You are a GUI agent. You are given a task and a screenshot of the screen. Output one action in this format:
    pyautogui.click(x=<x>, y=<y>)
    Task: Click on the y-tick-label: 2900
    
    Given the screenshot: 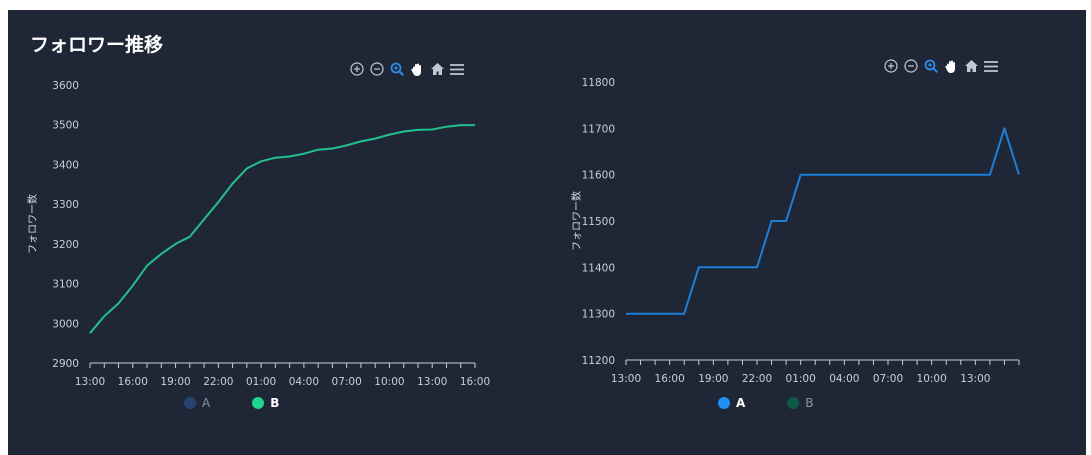 What is the action you would take?
    pyautogui.click(x=65, y=364)
    